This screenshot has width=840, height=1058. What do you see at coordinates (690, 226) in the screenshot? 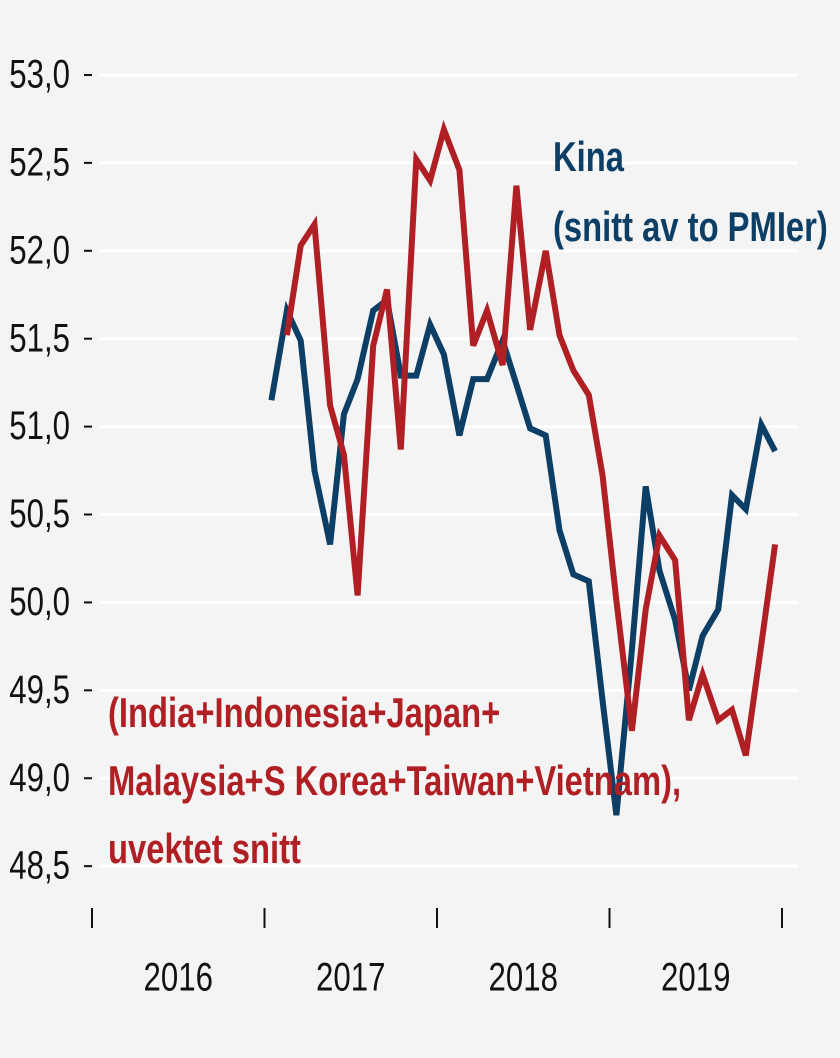
I see `annotation: (snitt av to PMIer)` at bounding box center [690, 226].